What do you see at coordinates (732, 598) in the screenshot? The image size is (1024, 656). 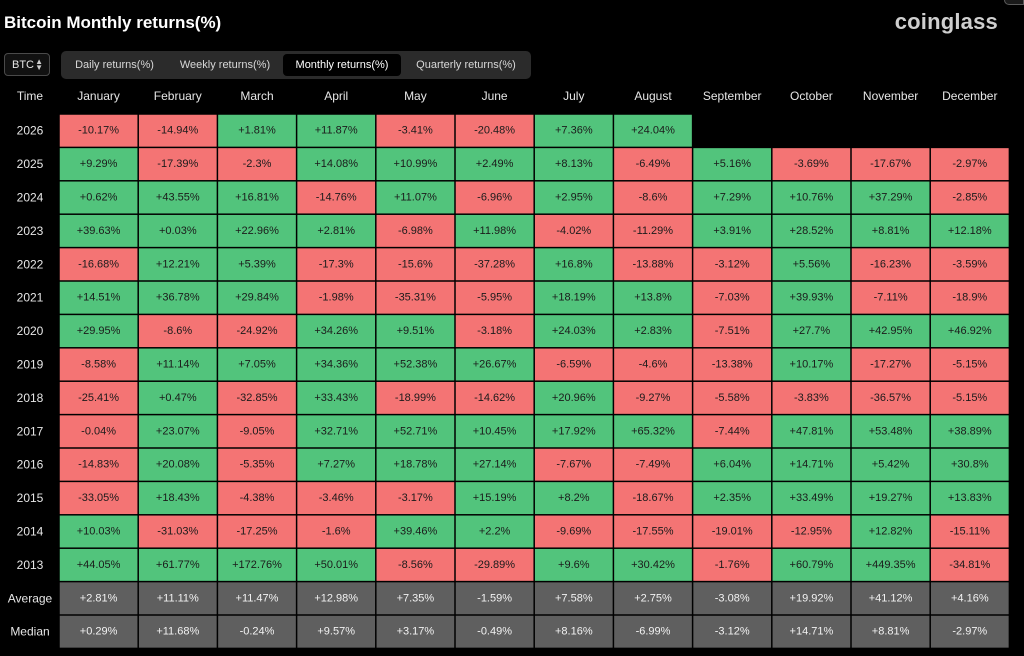 I see `summary-cell-label: -3.08%` at bounding box center [732, 598].